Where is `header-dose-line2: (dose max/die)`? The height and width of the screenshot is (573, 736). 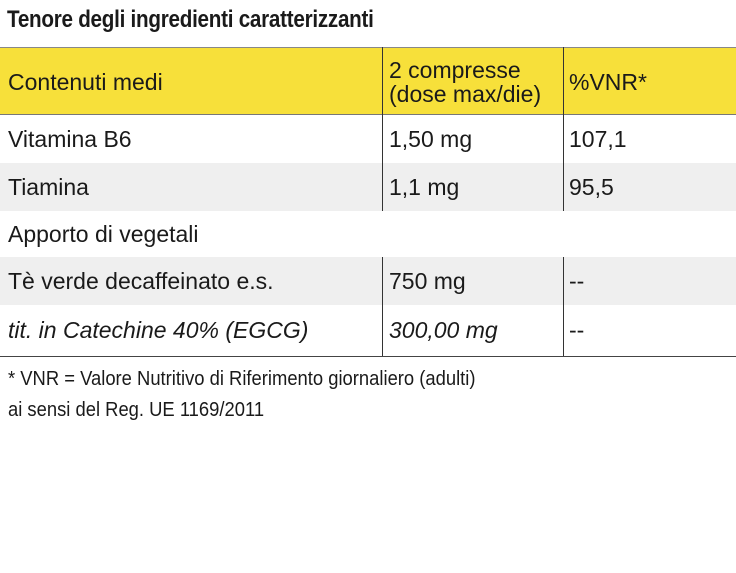
header-dose-line2: (dose max/die) is located at coordinates (465, 93).